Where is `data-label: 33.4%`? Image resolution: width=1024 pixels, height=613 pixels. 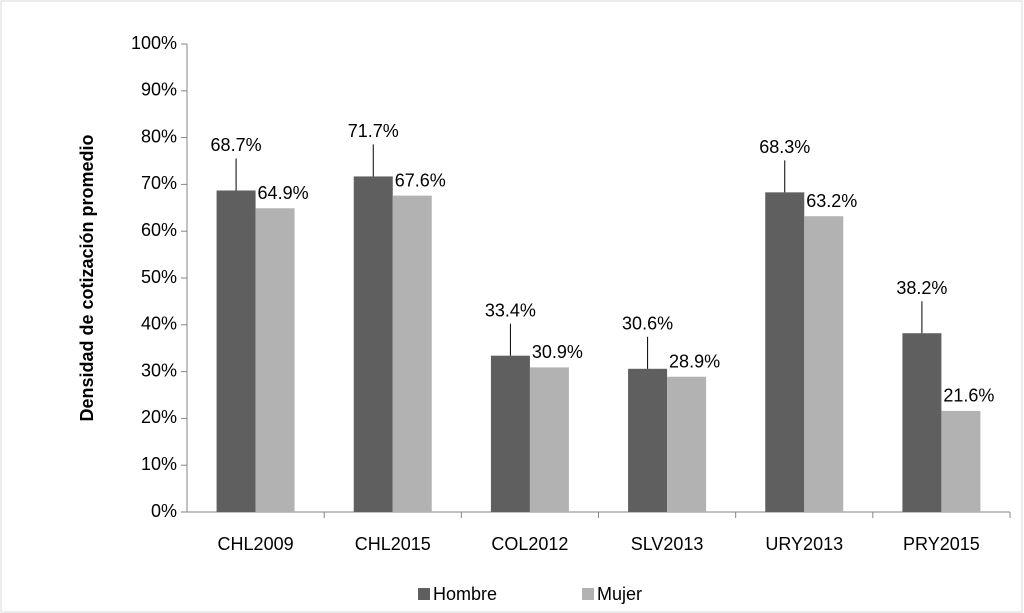 data-label: 33.4% is located at coordinates (510, 310).